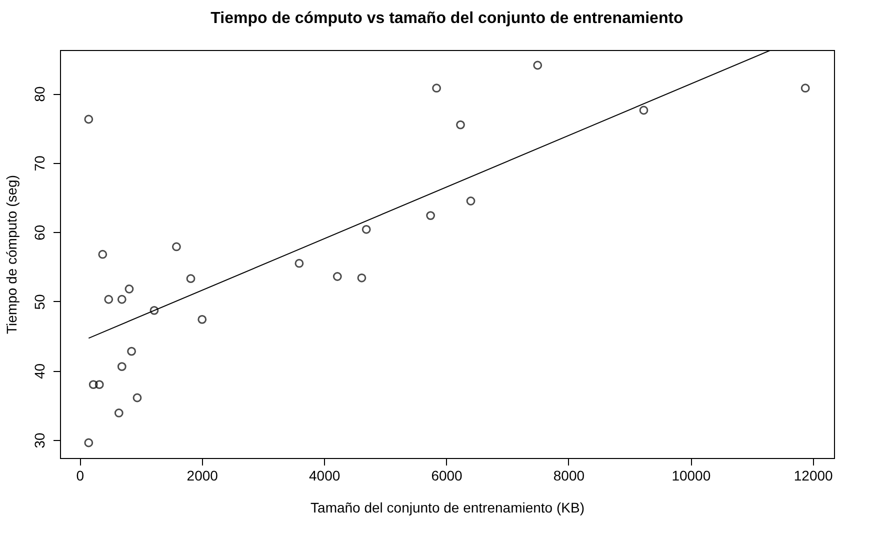 This screenshot has width=871, height=552. Describe the element at coordinates (447, 508) in the screenshot. I see `x-axis-title: Tamaño del conjunto de entrenamiento (KB)` at that location.